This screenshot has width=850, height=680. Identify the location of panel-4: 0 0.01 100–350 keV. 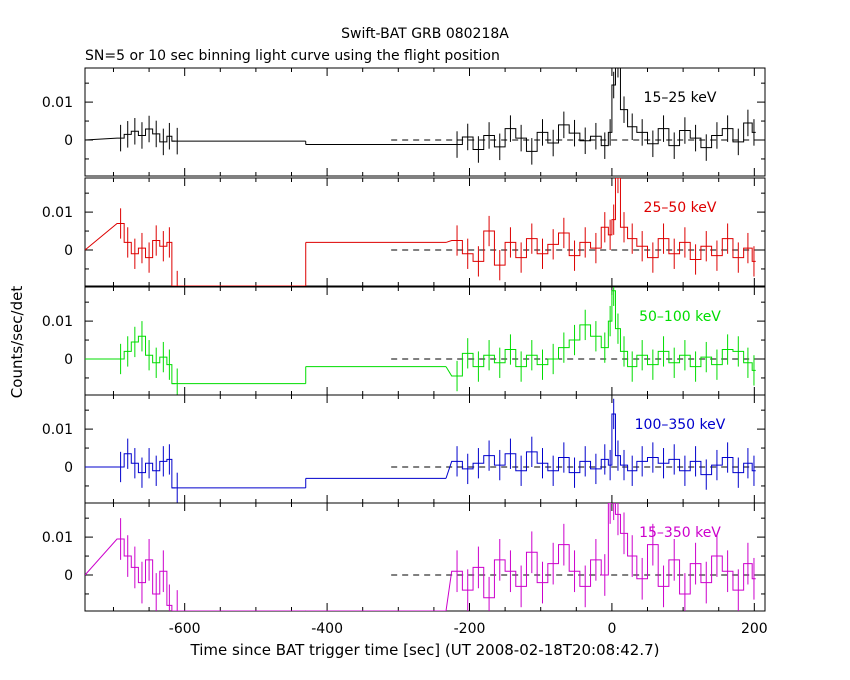
(404, 449).